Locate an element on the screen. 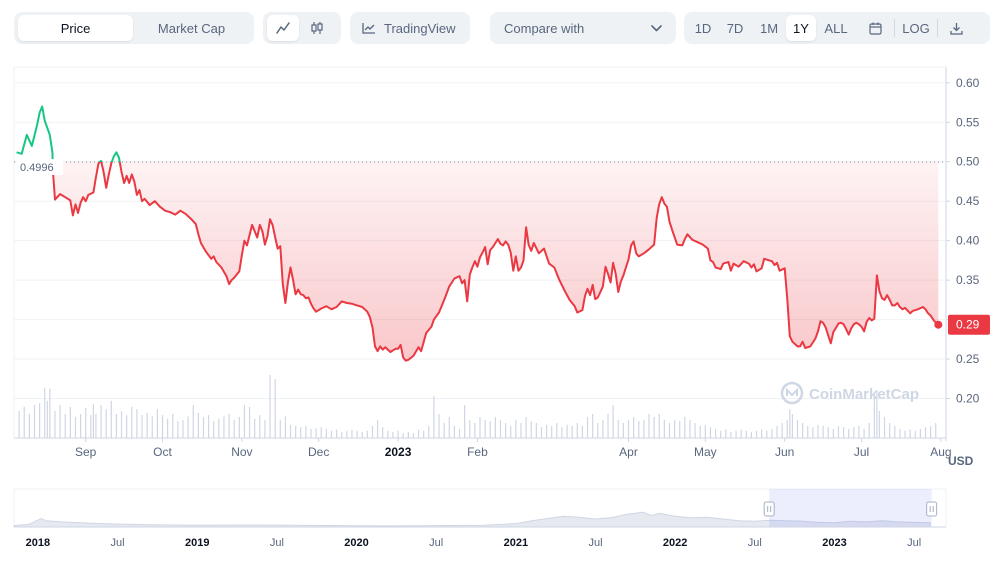  baseline-label-background is located at coordinates (40, 167).